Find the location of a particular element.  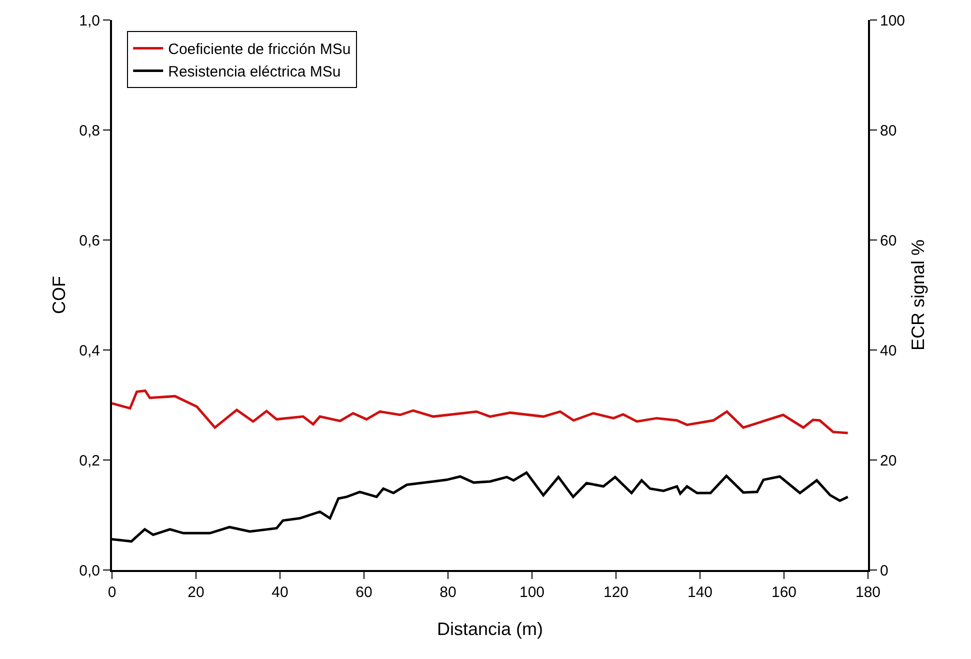

x-tick-label: 120 is located at coordinates (616, 592).